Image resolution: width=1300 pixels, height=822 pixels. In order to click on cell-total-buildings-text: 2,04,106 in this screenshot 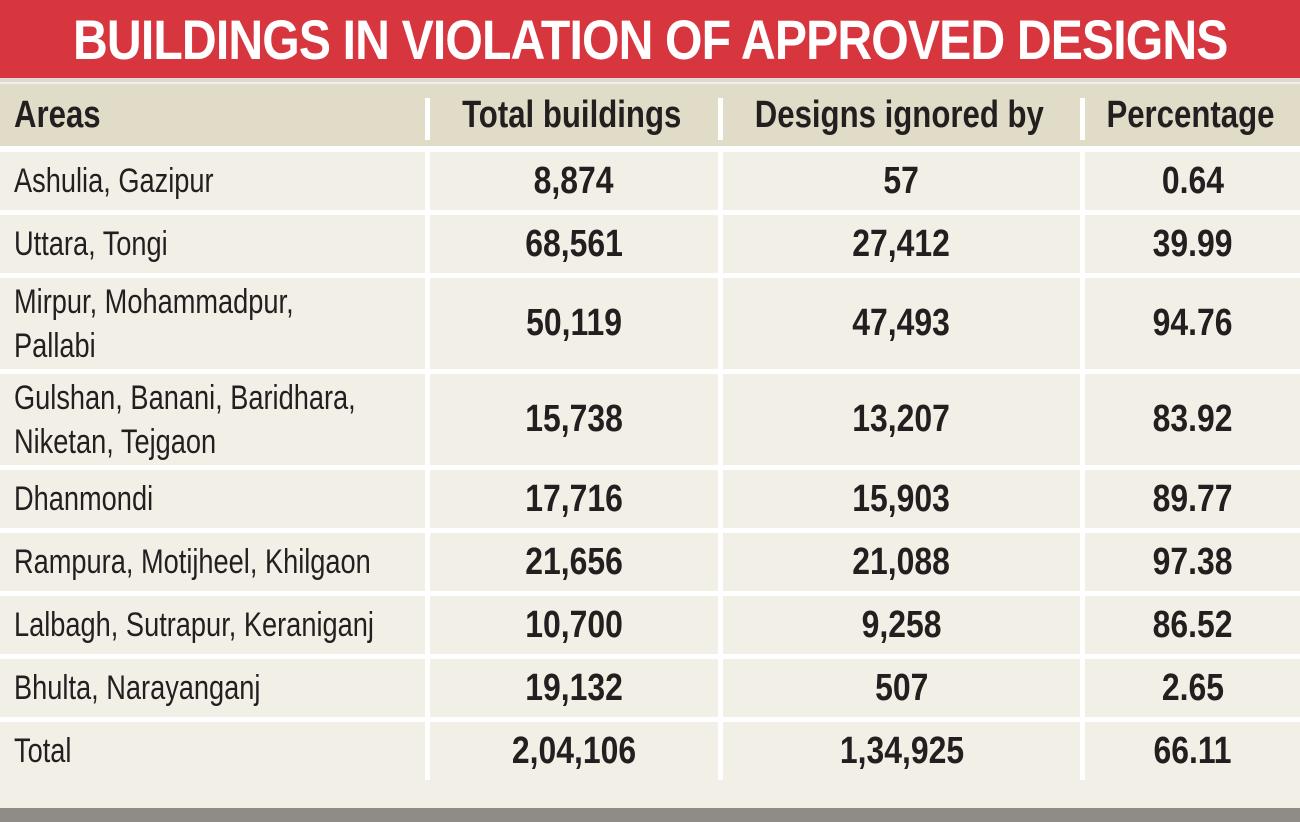, I will do `click(574, 750)`.